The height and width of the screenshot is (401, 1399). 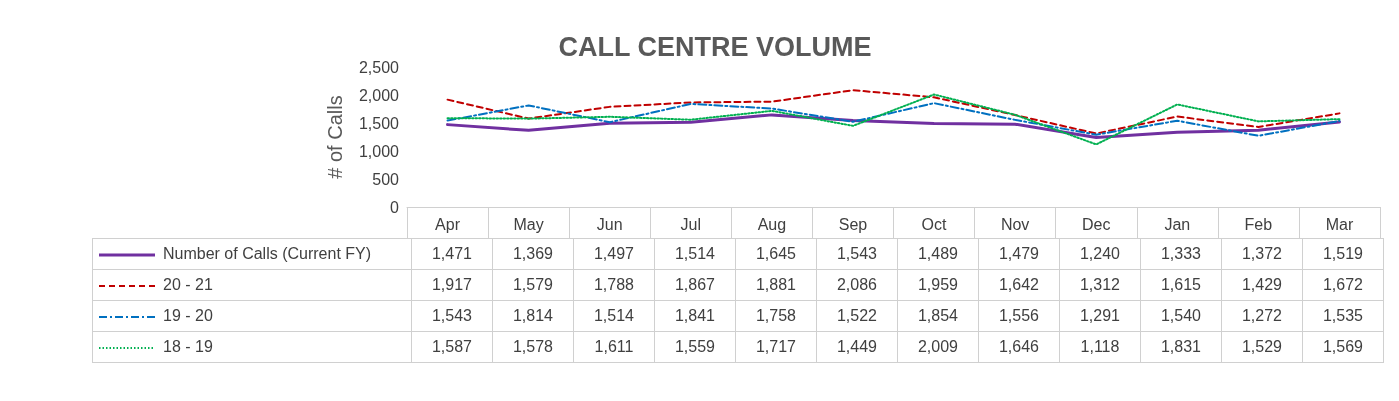 I want to click on x-tick-label: Aug, so click(x=772, y=224).